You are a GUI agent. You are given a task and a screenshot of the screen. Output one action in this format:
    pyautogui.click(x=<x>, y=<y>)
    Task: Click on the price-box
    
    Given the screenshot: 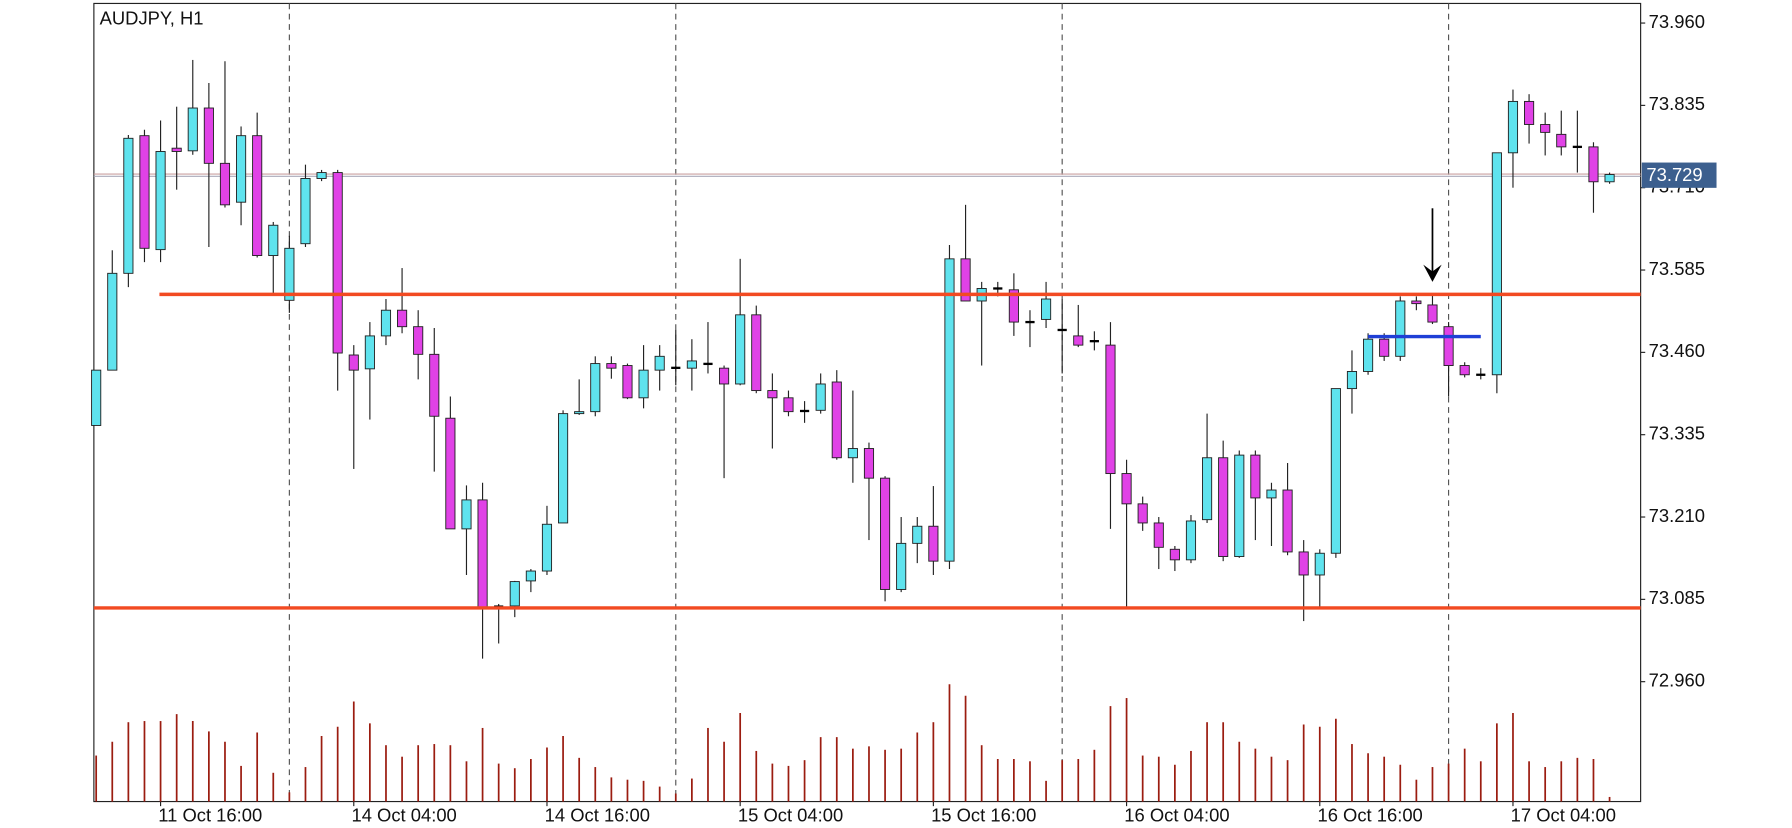 What is the action you would take?
    pyautogui.click(x=1679, y=175)
    